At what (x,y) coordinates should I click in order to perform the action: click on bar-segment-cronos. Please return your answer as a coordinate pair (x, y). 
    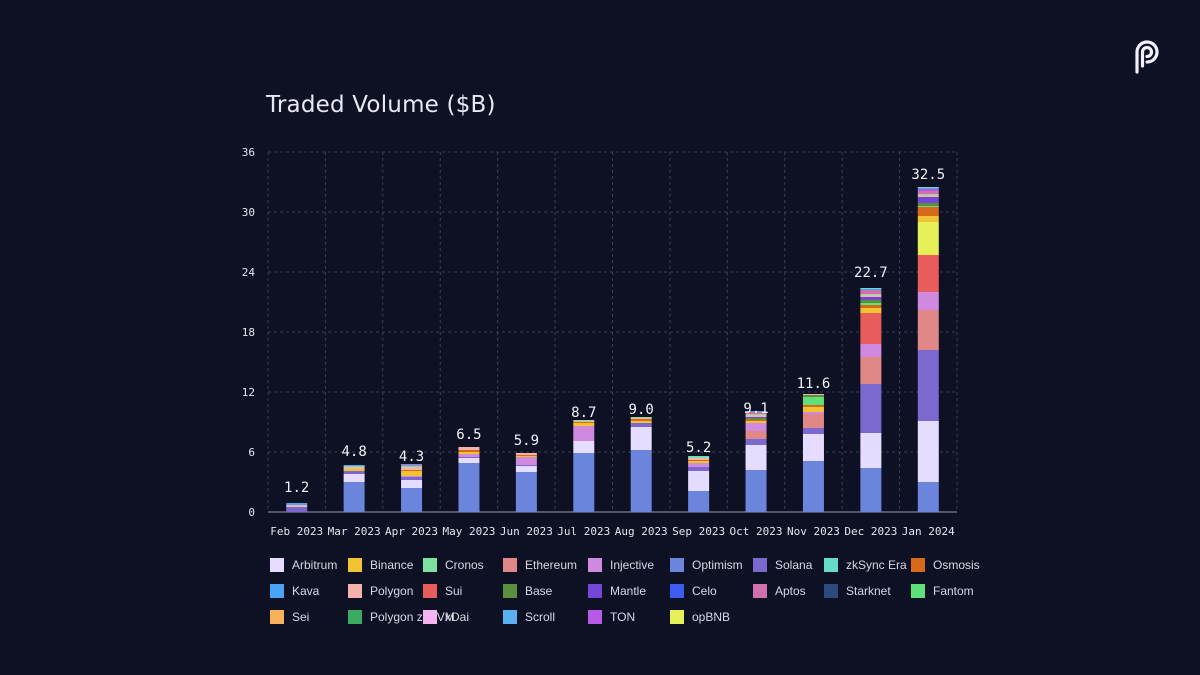
    Looking at the image, I should click on (354, 466).